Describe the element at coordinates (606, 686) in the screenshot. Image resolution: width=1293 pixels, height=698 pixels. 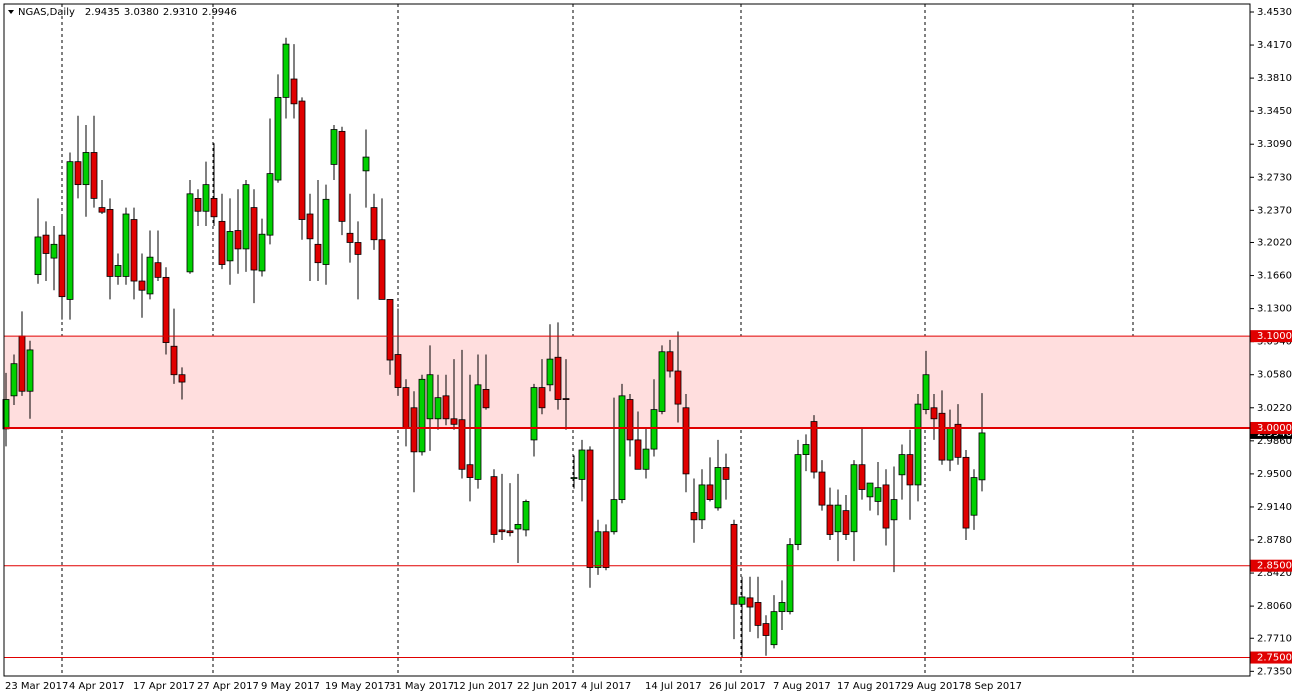
I see `x-tick-label: 4 Jul 2017` at that location.